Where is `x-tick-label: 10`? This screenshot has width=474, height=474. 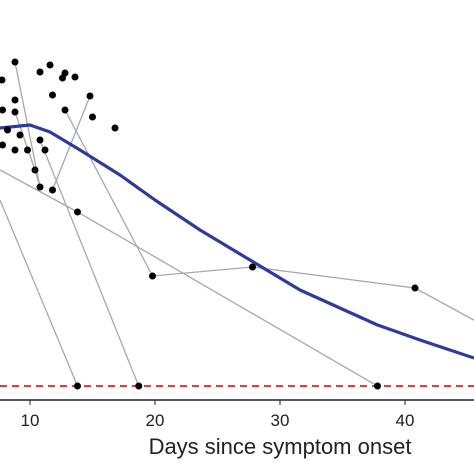 x-tick-label: 10 is located at coordinates (30, 420).